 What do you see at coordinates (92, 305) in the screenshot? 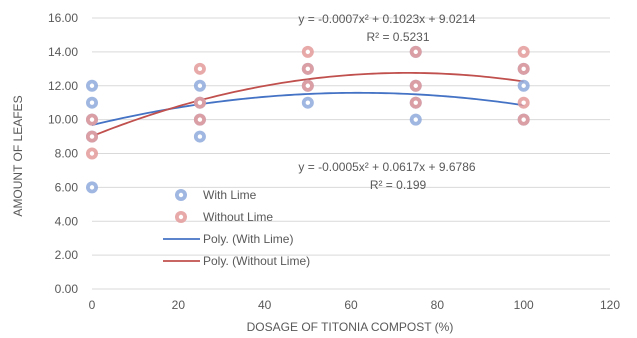
I see `x-tick-label: 0` at bounding box center [92, 305].